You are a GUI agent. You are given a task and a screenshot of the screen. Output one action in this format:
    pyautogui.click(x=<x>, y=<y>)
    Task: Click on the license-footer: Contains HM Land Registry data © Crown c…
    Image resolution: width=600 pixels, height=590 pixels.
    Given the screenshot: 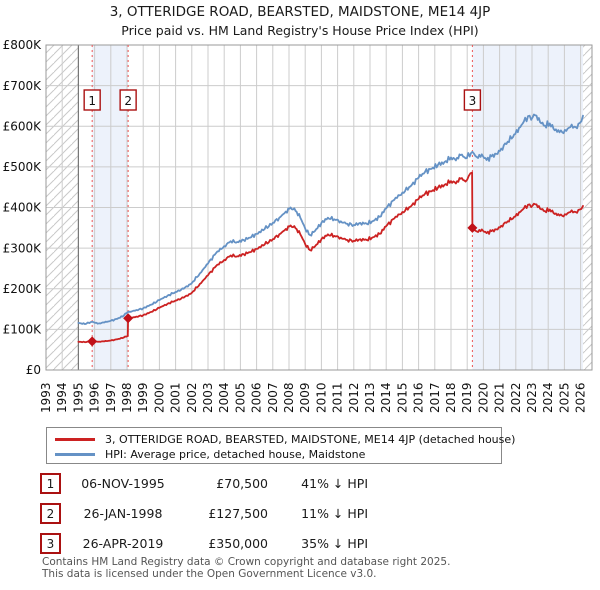 What is the action you would take?
    pyautogui.click(x=246, y=568)
    